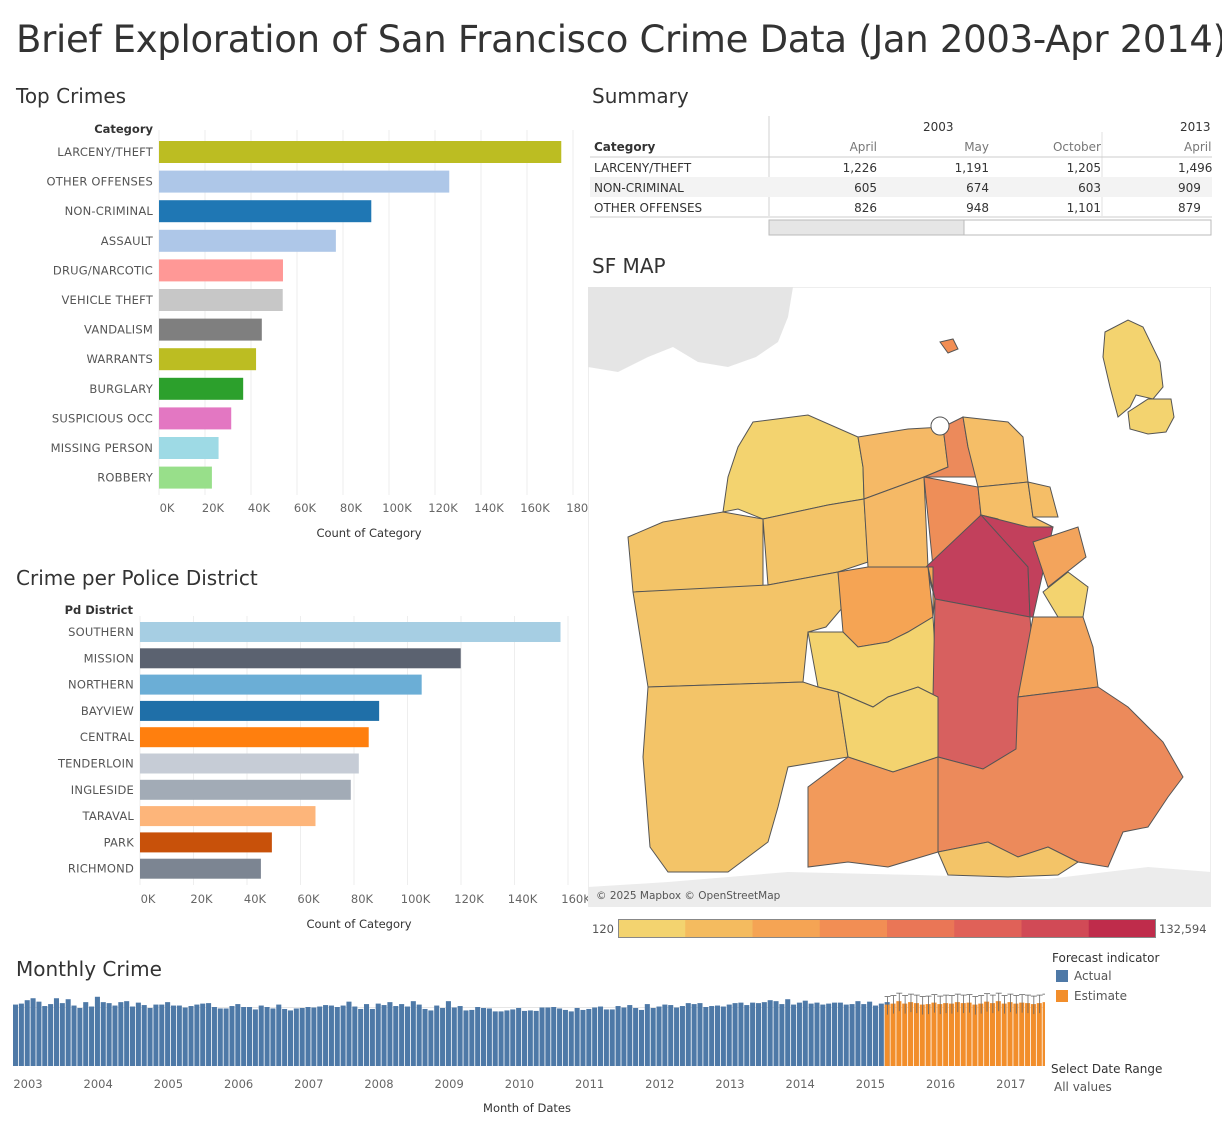  Describe the element at coordinates (260, 710) in the screenshot. I see `bar-bayview` at that location.